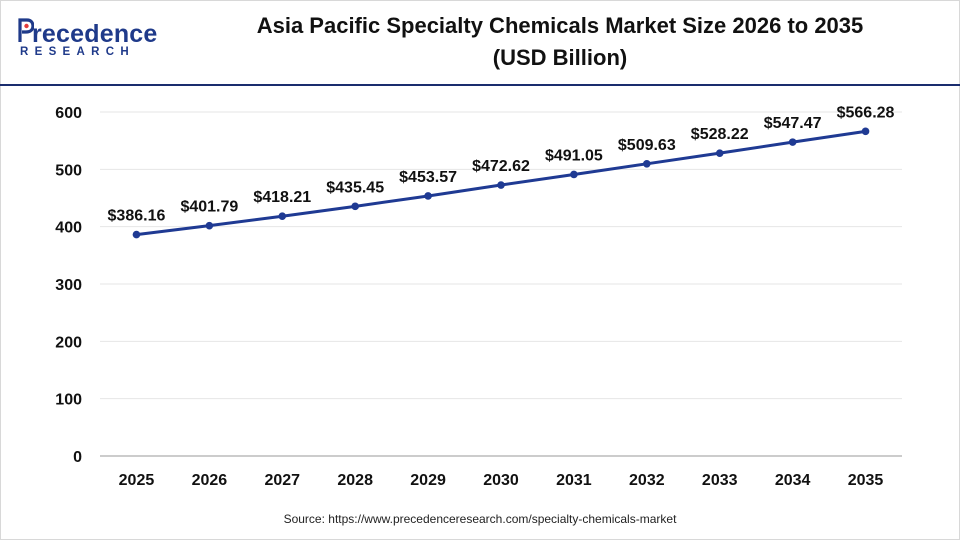 Image resolution: width=960 pixels, height=540 pixels. I want to click on x-tick-label: 2035, so click(866, 480).